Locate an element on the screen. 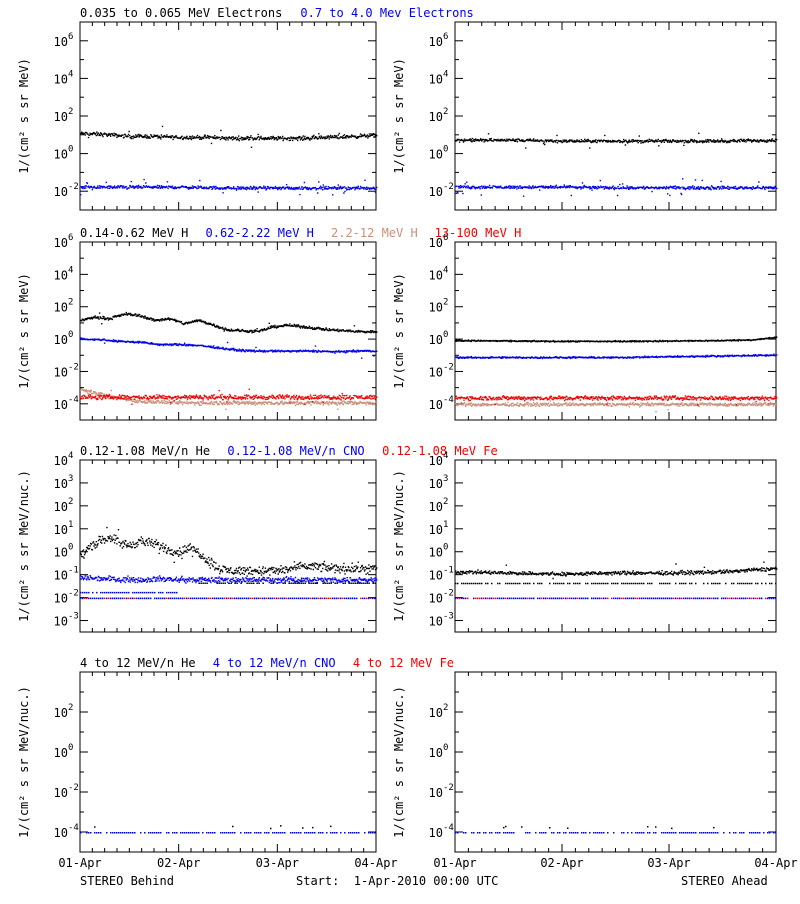 The image size is (800, 904). y-tick-exp-protons-behind-0: 0 is located at coordinates (70, 335).